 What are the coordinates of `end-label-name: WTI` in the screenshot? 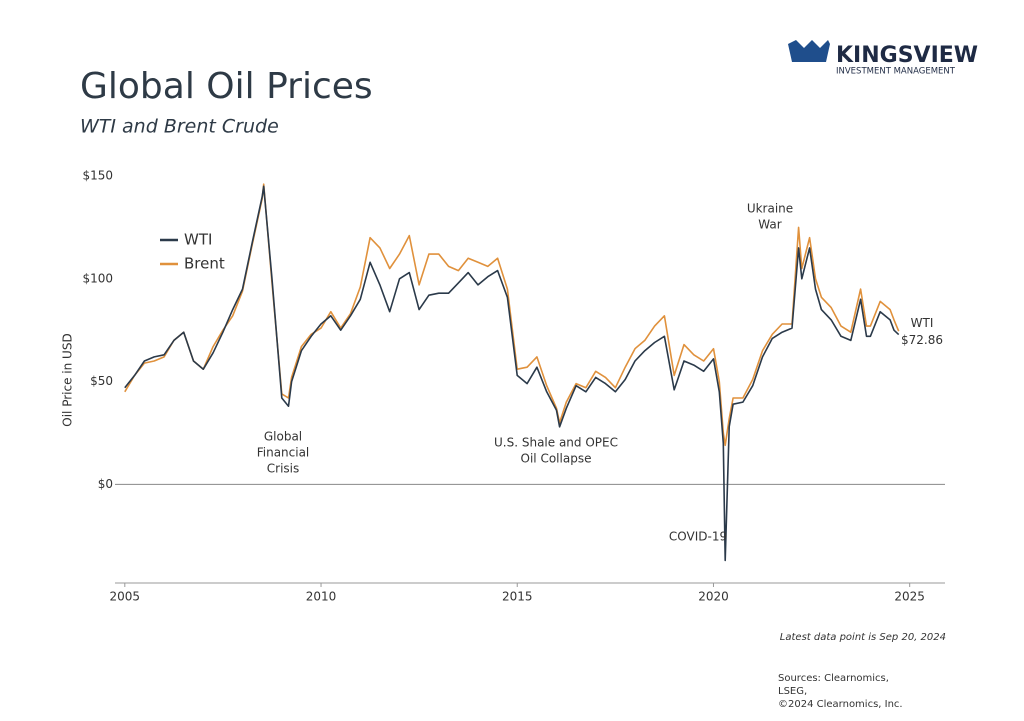 It's located at (922, 323).